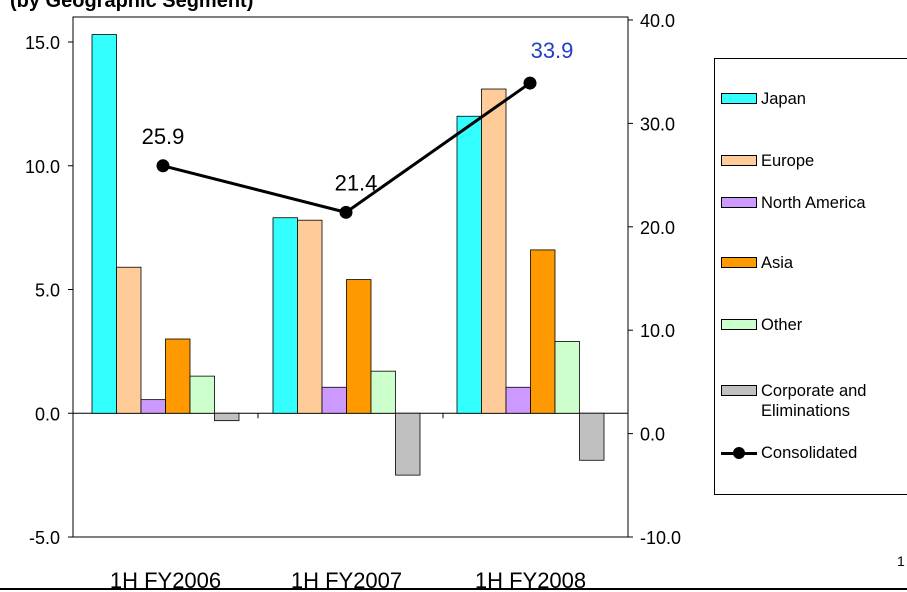  I want to click on legend-item: Corporate and Eliminations, so click(794, 401).